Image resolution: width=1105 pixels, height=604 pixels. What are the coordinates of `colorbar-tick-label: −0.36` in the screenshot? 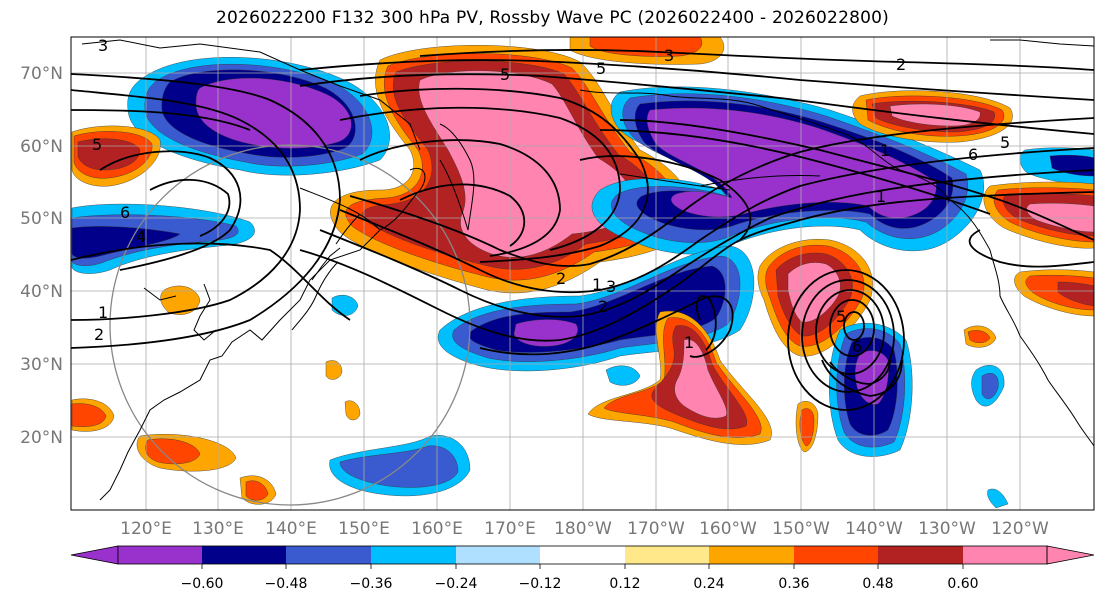 It's located at (371, 584).